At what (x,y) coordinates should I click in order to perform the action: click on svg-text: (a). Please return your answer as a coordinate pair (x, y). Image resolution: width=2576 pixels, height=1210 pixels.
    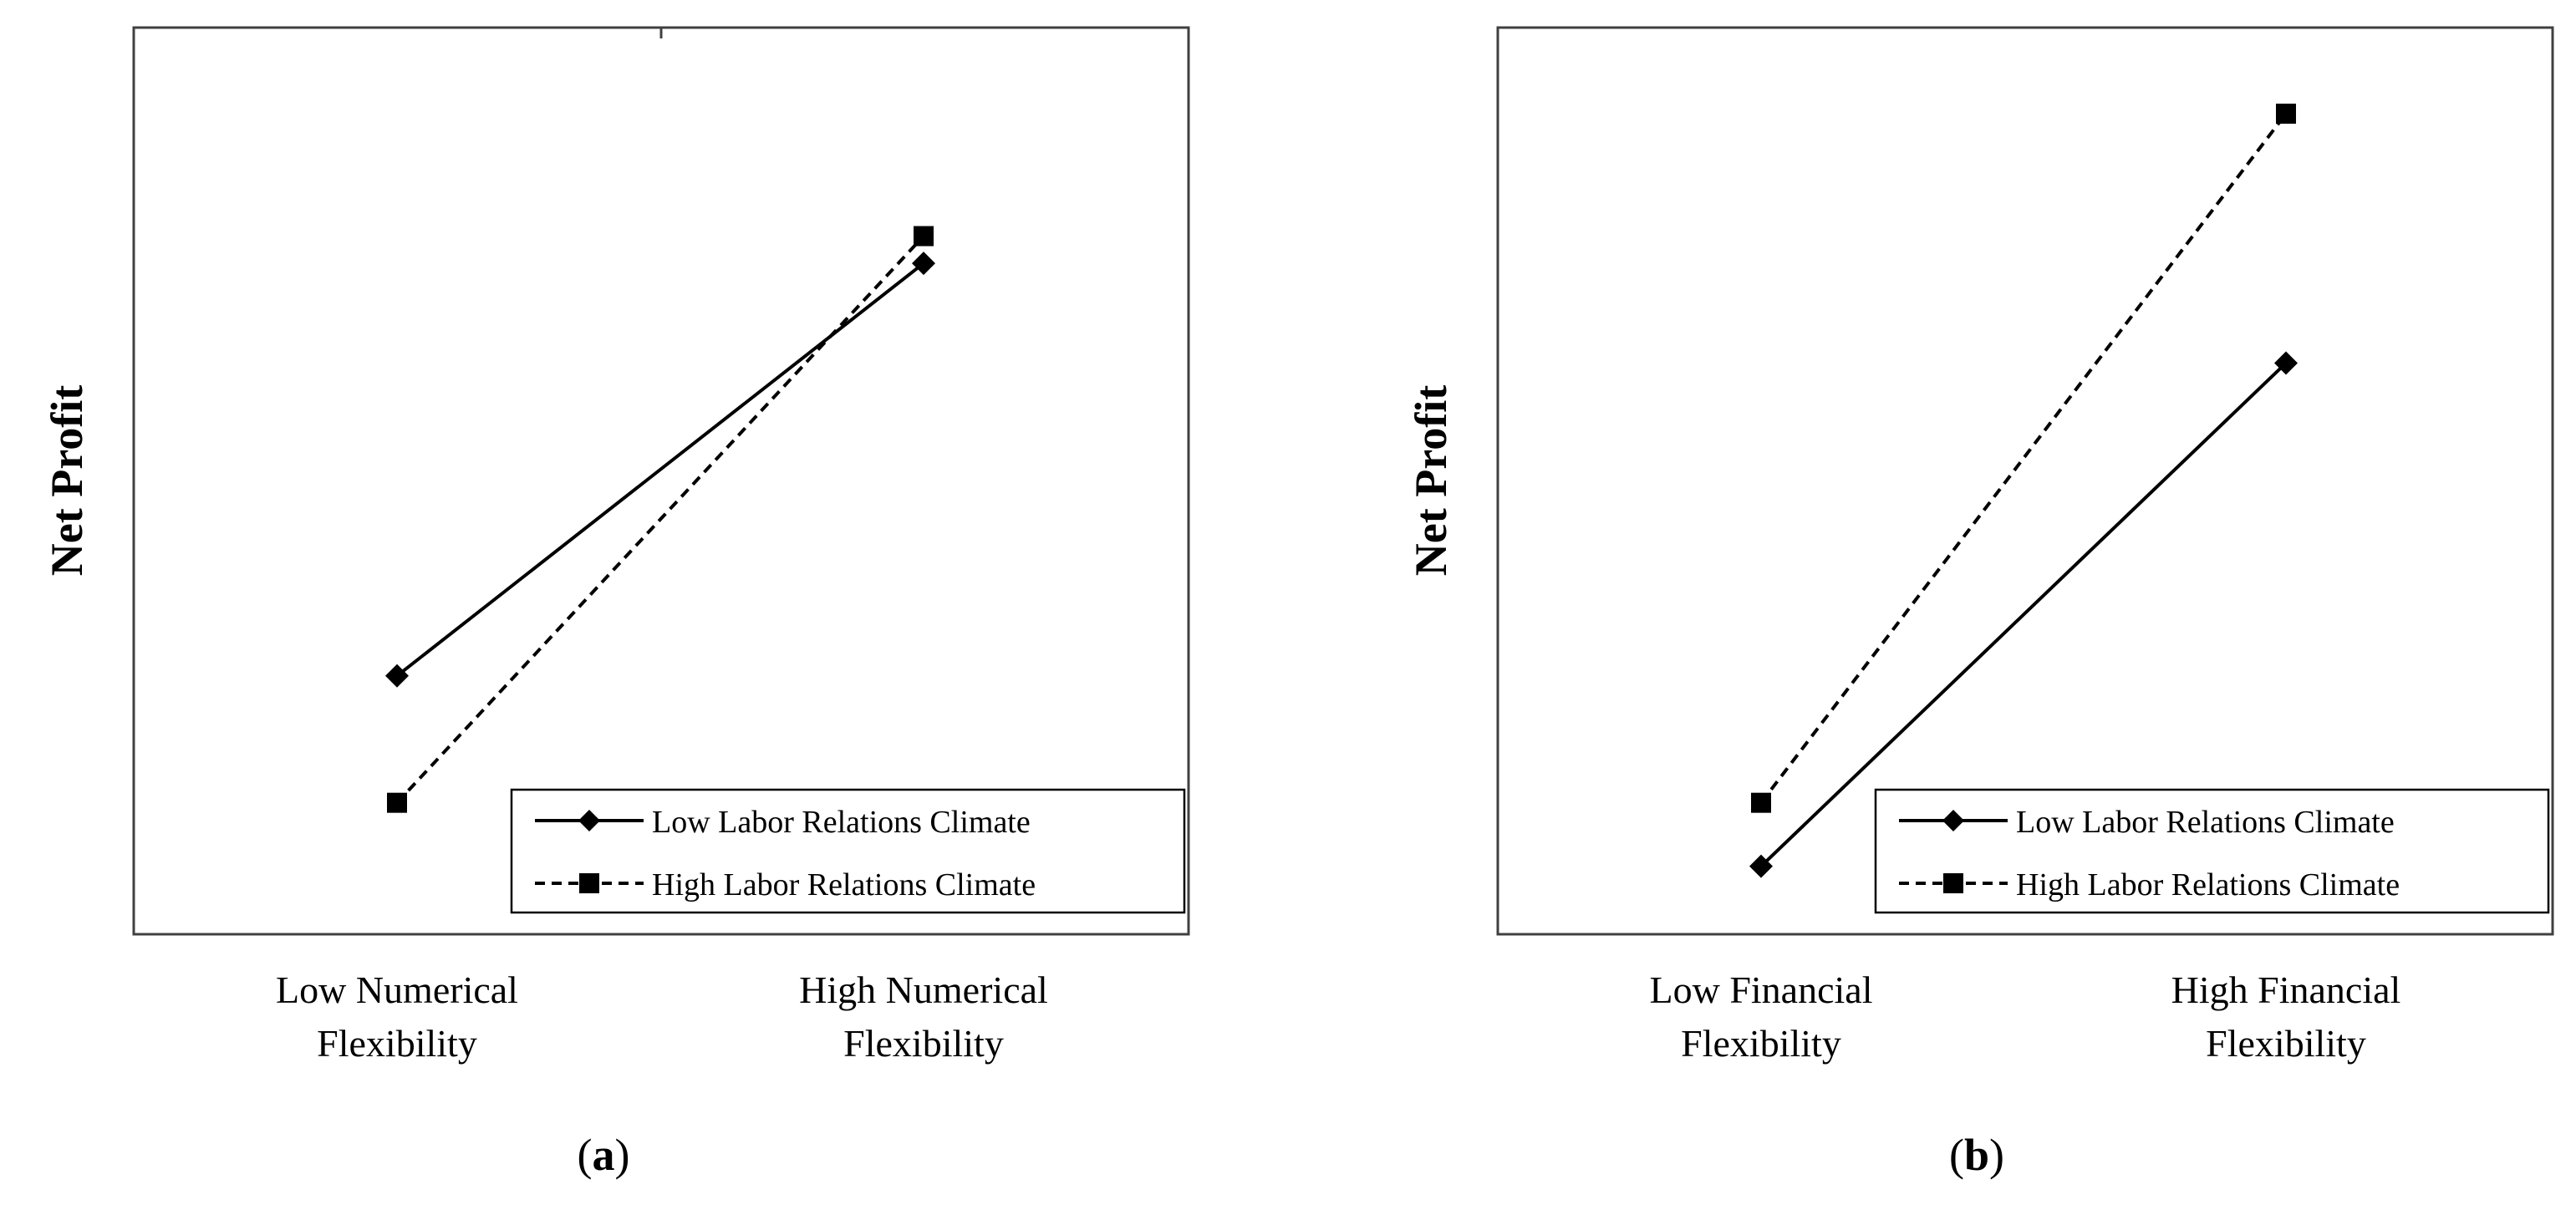
    Looking at the image, I should click on (604, 1155).